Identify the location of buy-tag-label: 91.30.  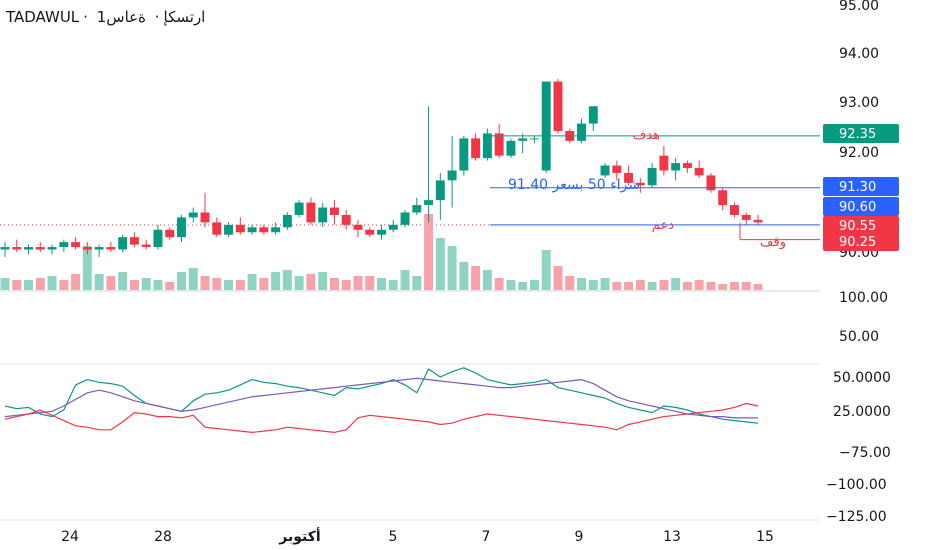
(857, 187).